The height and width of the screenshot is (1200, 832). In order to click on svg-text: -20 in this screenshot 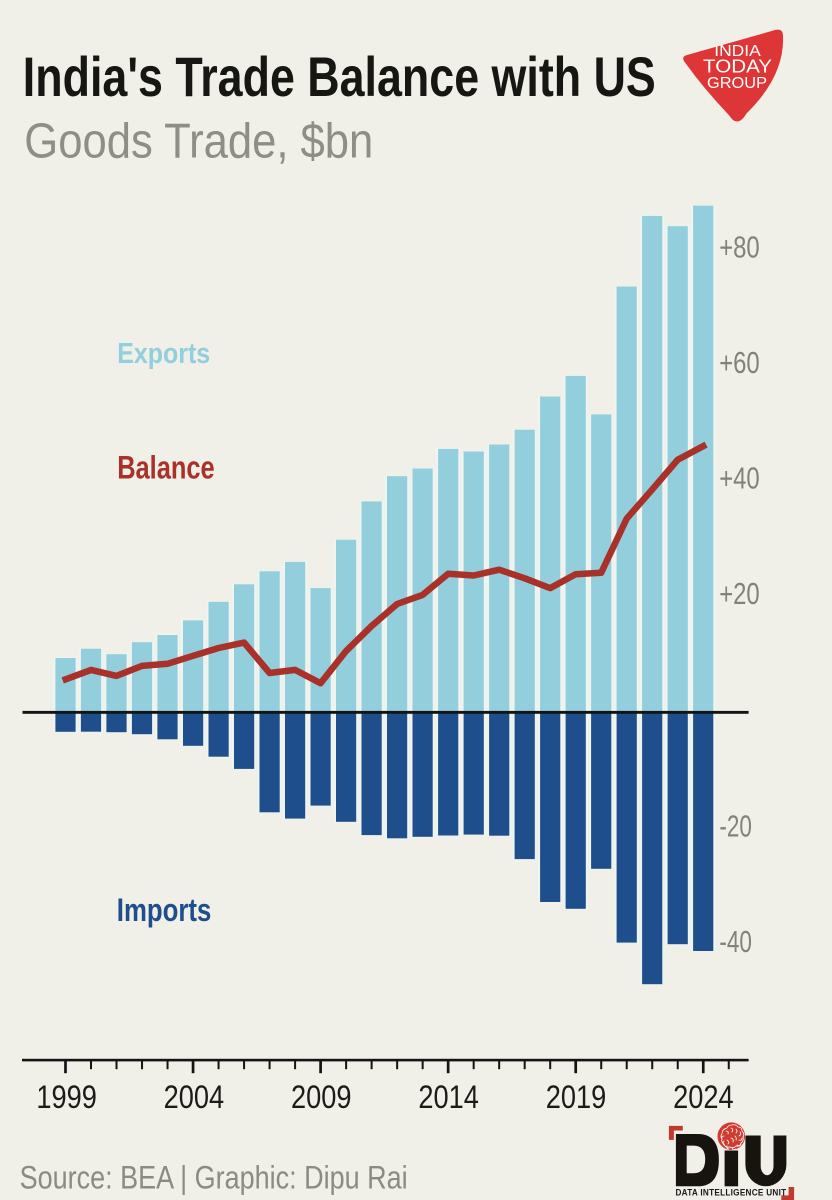, I will do `click(735, 826)`.